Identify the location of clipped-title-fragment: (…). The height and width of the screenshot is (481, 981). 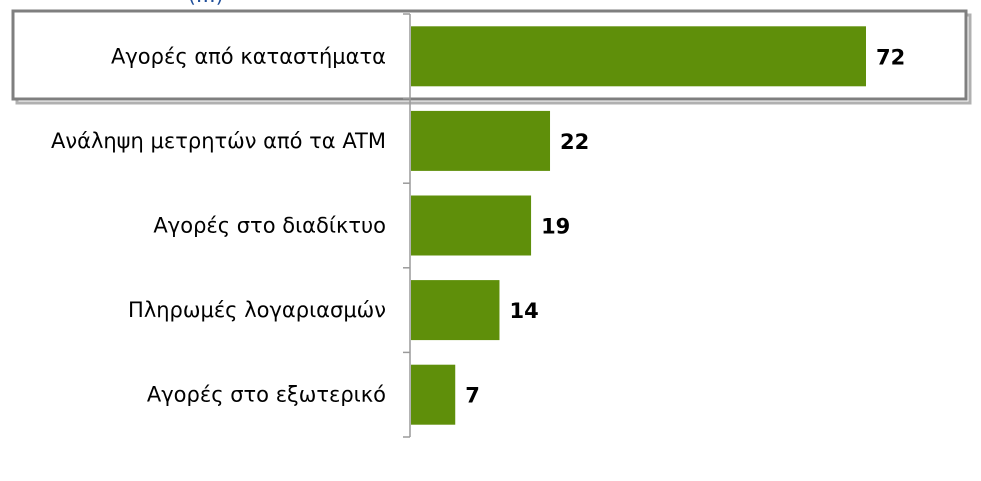
(206, 3).